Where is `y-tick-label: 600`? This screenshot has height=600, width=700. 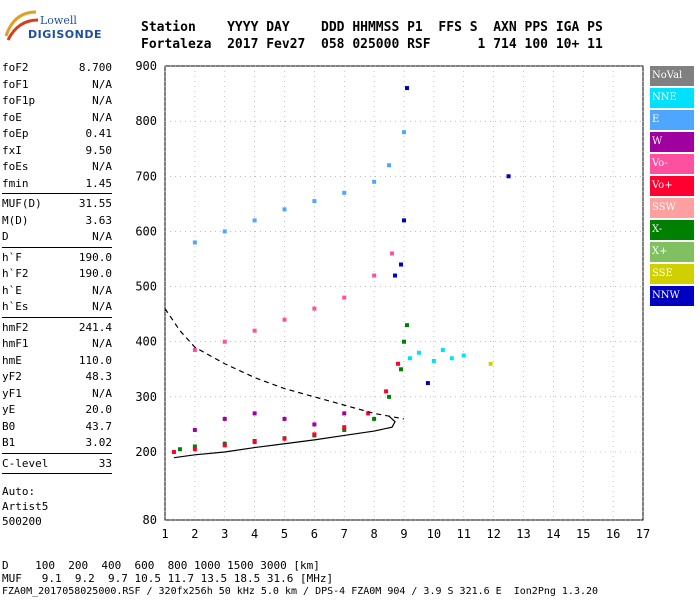
y-tick-label: 600 is located at coordinates (146, 231).